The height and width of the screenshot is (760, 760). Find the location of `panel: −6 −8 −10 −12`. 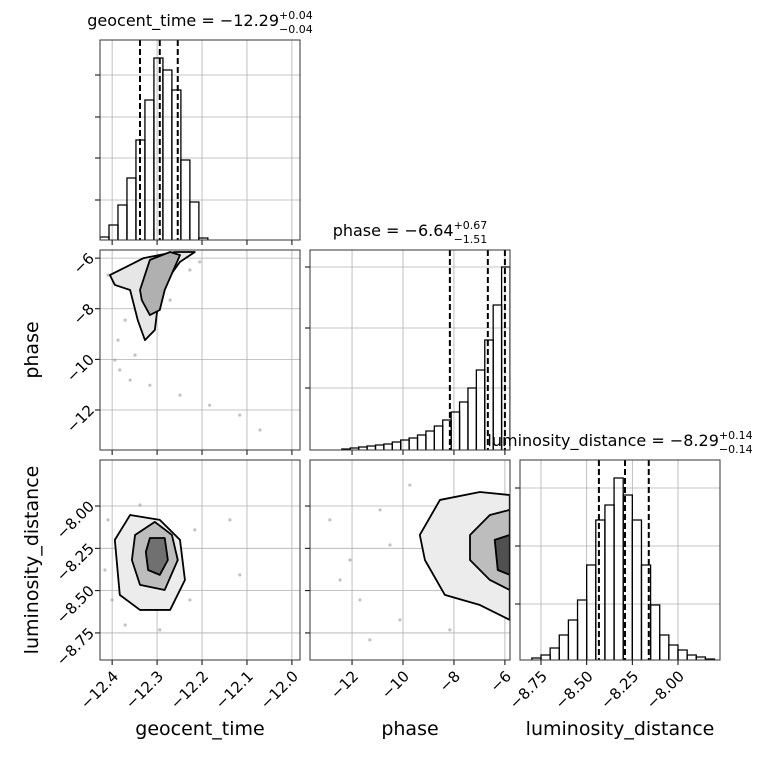

panel: −6 −8 −10 −12 is located at coordinates (182, 352).